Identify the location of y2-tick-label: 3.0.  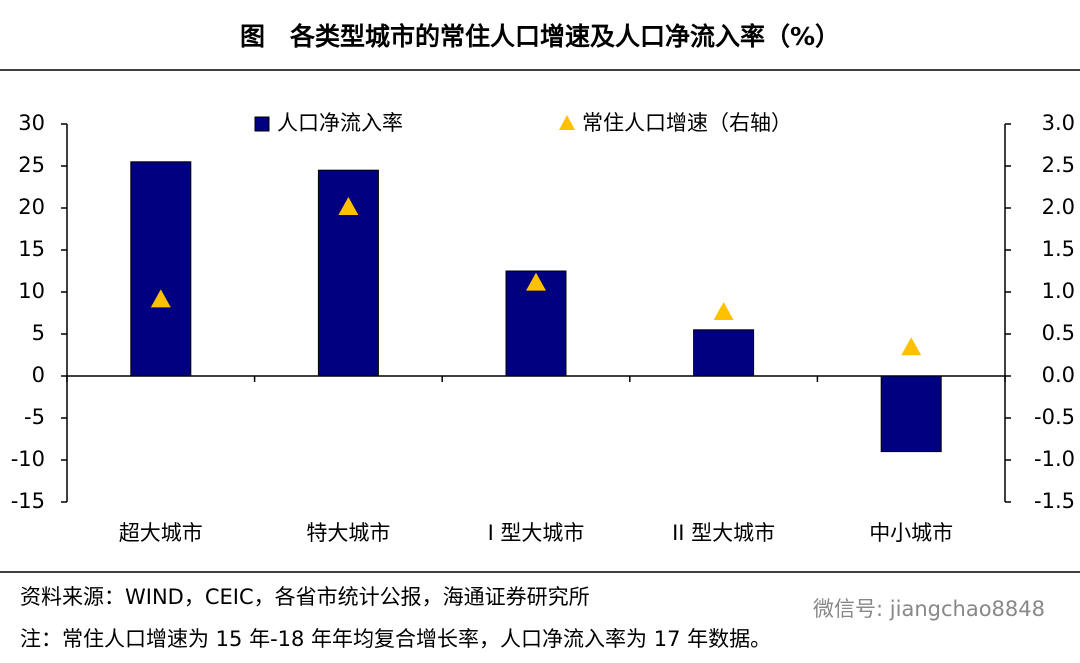
(1058, 123).